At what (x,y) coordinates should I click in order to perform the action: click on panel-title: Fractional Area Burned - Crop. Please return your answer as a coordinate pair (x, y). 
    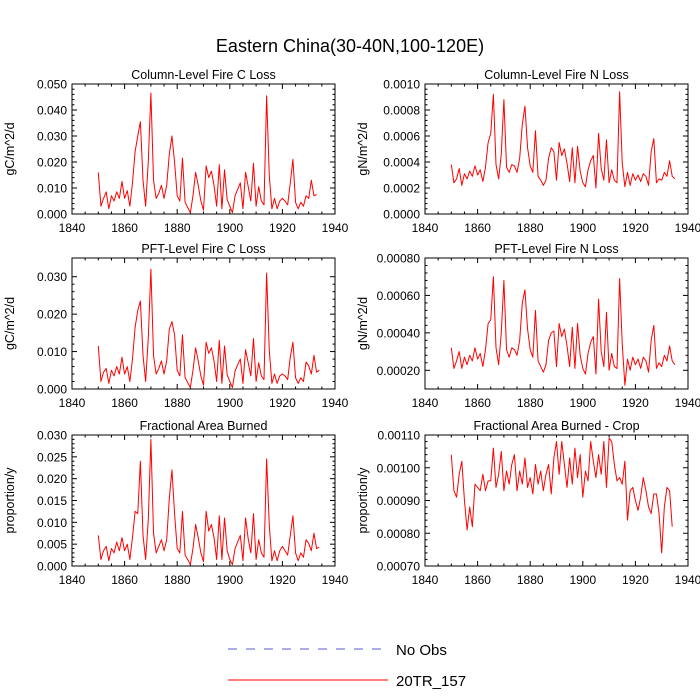
    Looking at the image, I should click on (556, 426).